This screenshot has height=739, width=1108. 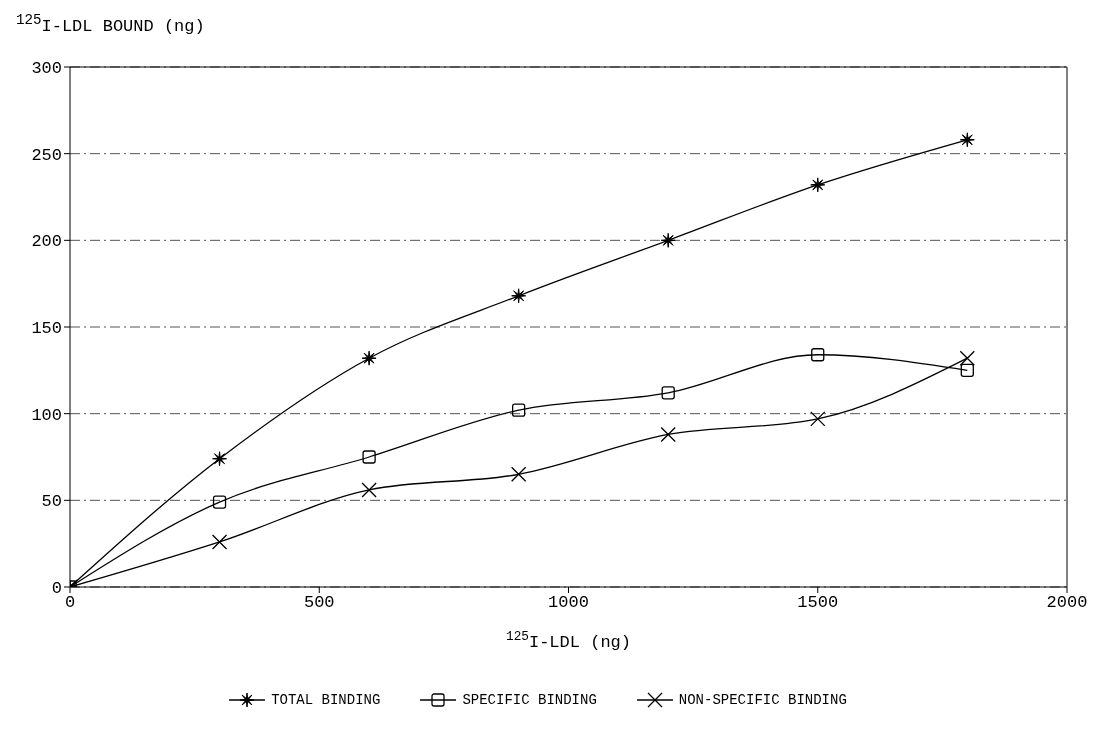 I want to click on y-tick-label: 250, so click(x=46, y=155).